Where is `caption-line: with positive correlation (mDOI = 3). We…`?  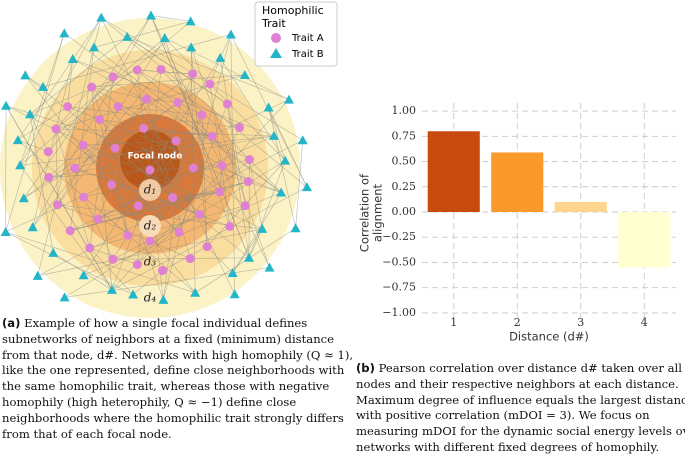 caption-line: with positive correlation (mDOI = 3). We… is located at coordinates (520, 416).